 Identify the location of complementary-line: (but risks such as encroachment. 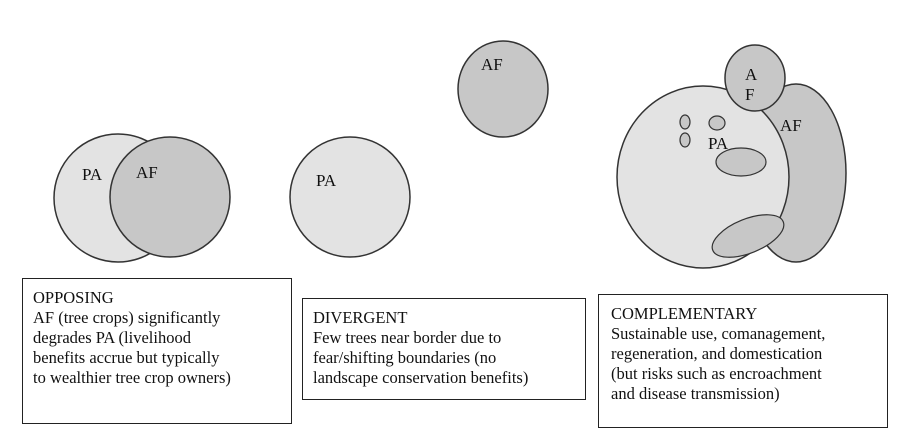
(716, 373).